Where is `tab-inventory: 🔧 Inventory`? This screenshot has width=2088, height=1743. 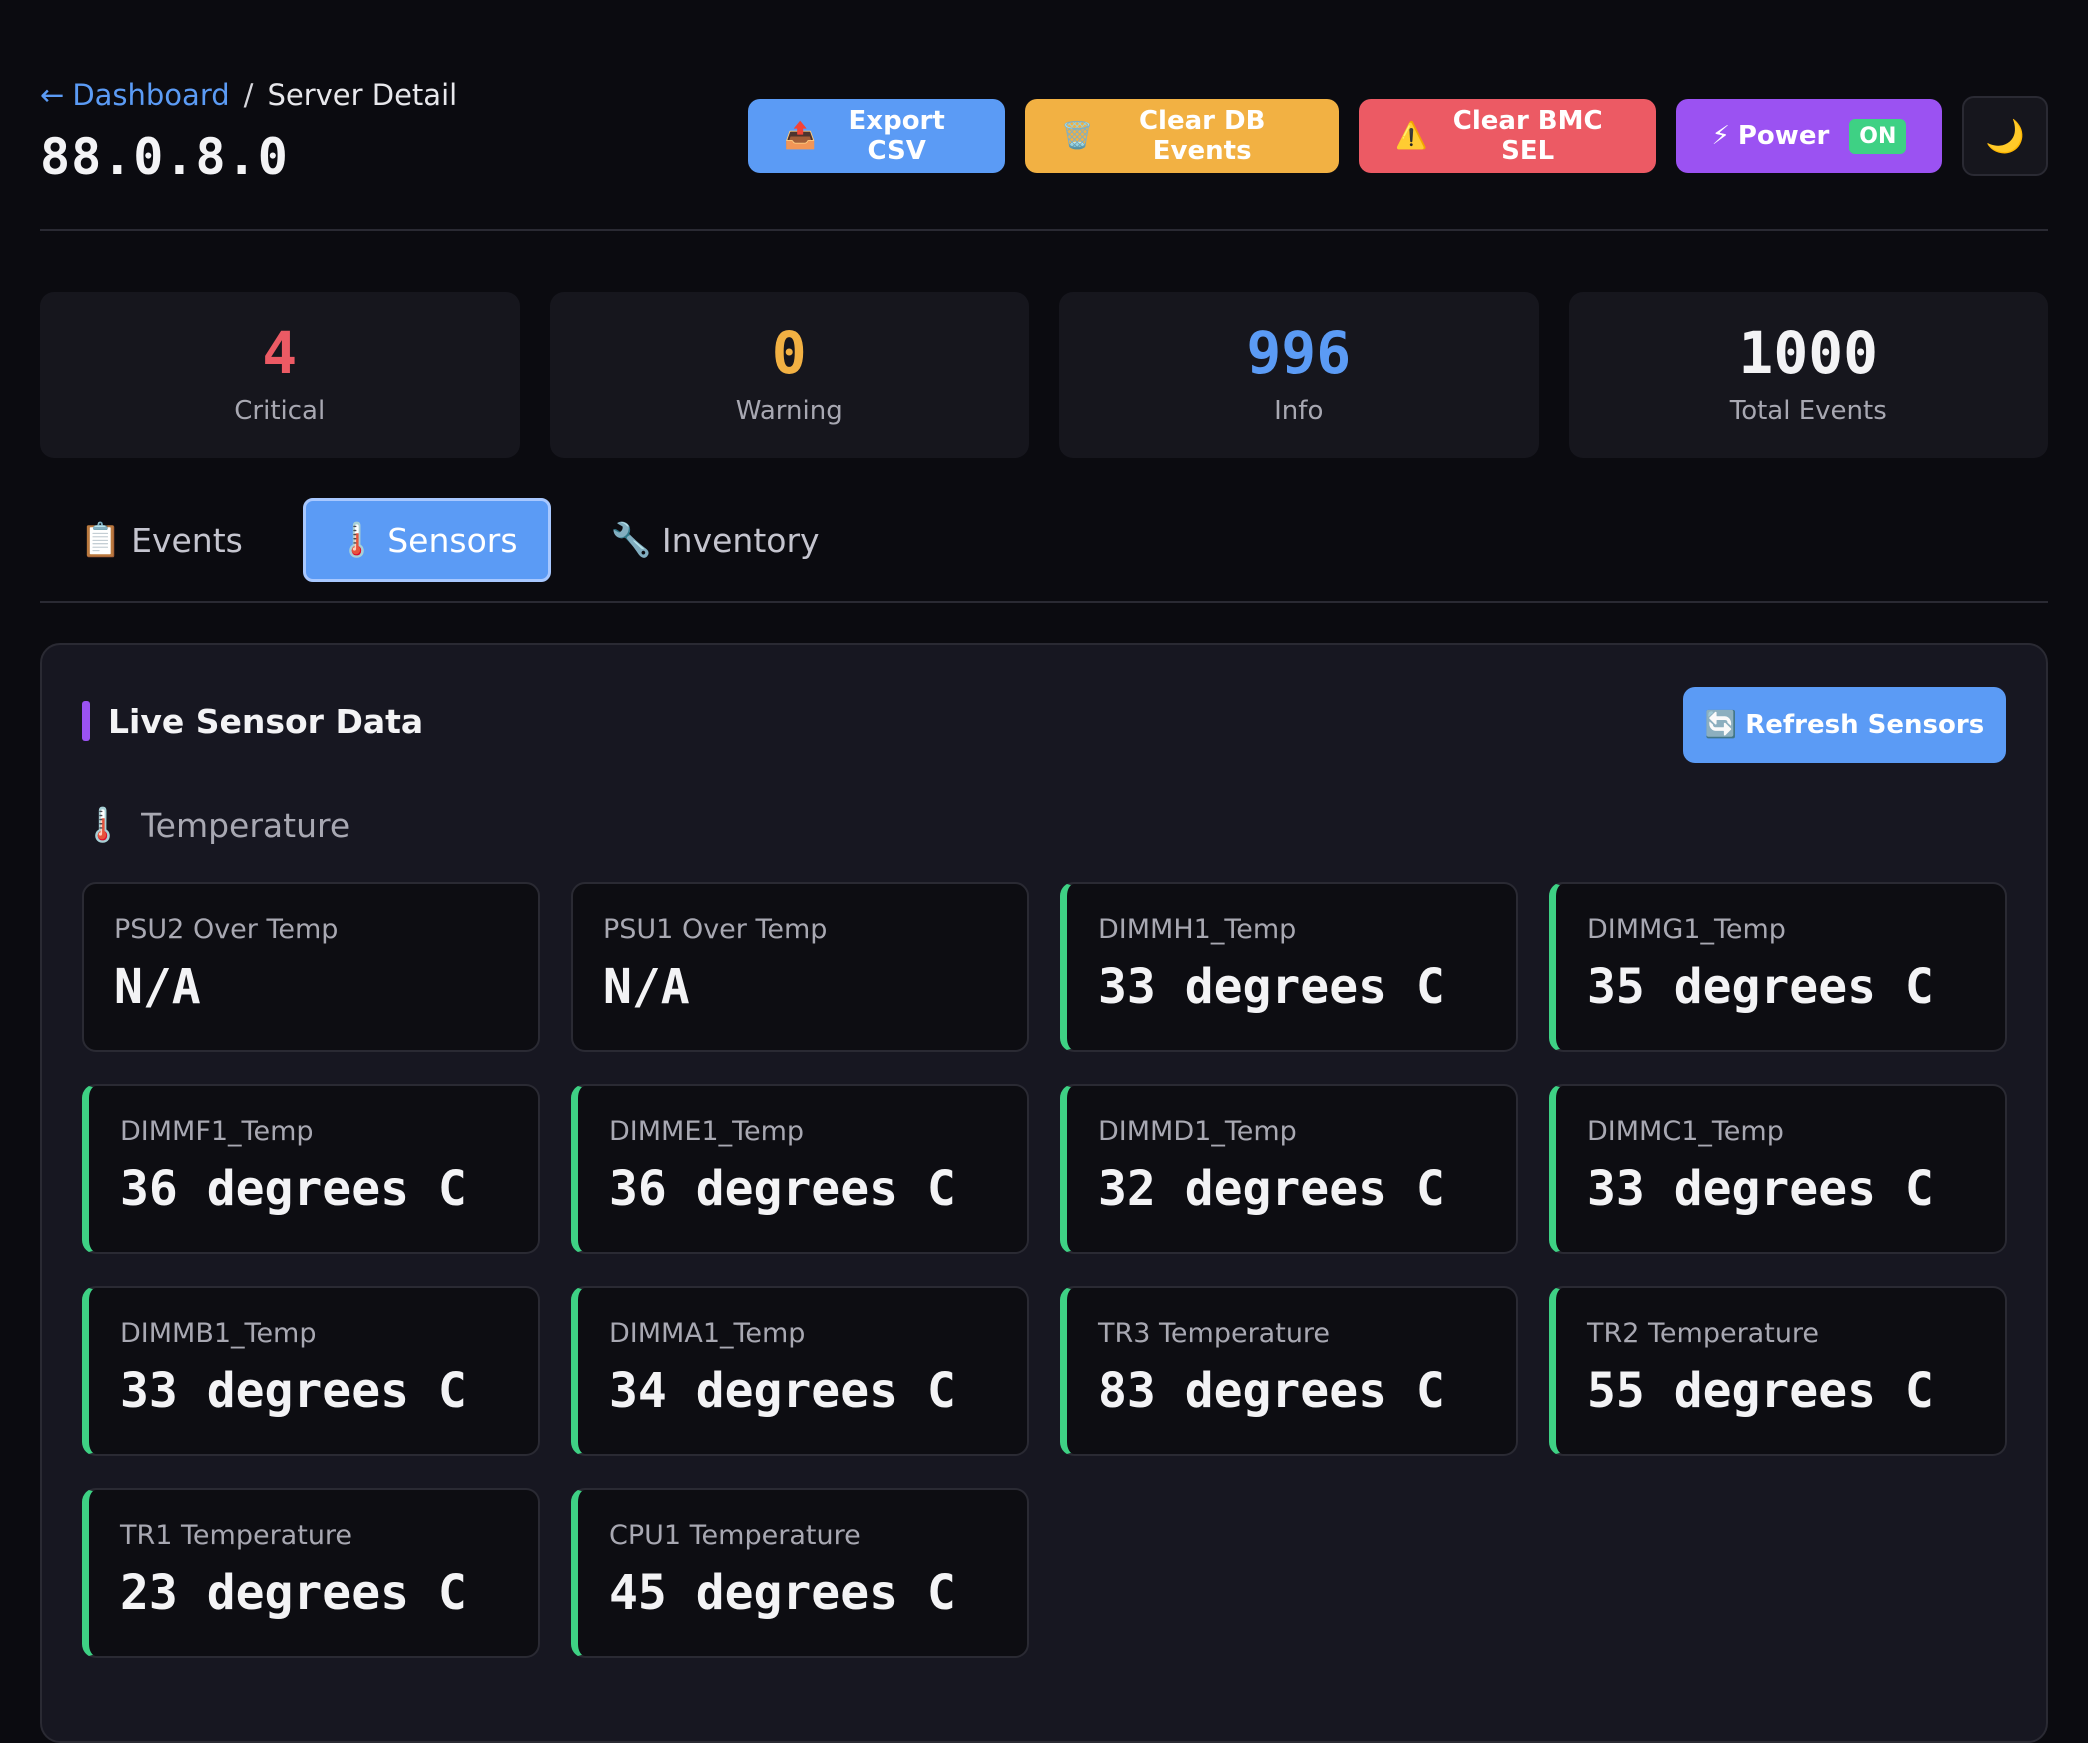 tab-inventory: 🔧 Inventory is located at coordinates (715, 540).